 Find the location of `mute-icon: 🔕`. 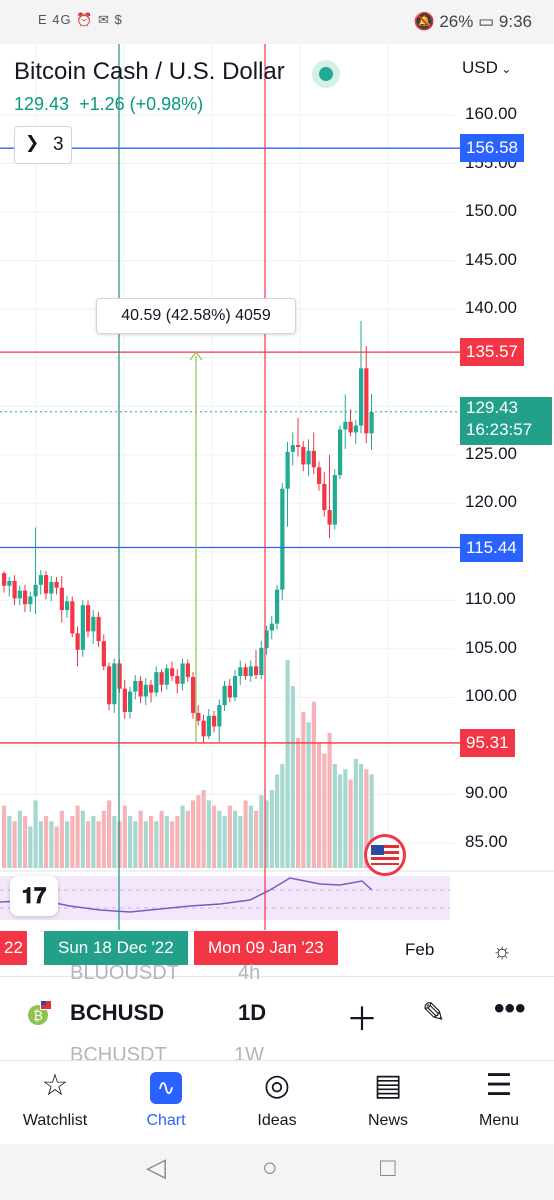

mute-icon: 🔕 is located at coordinates (424, 21).